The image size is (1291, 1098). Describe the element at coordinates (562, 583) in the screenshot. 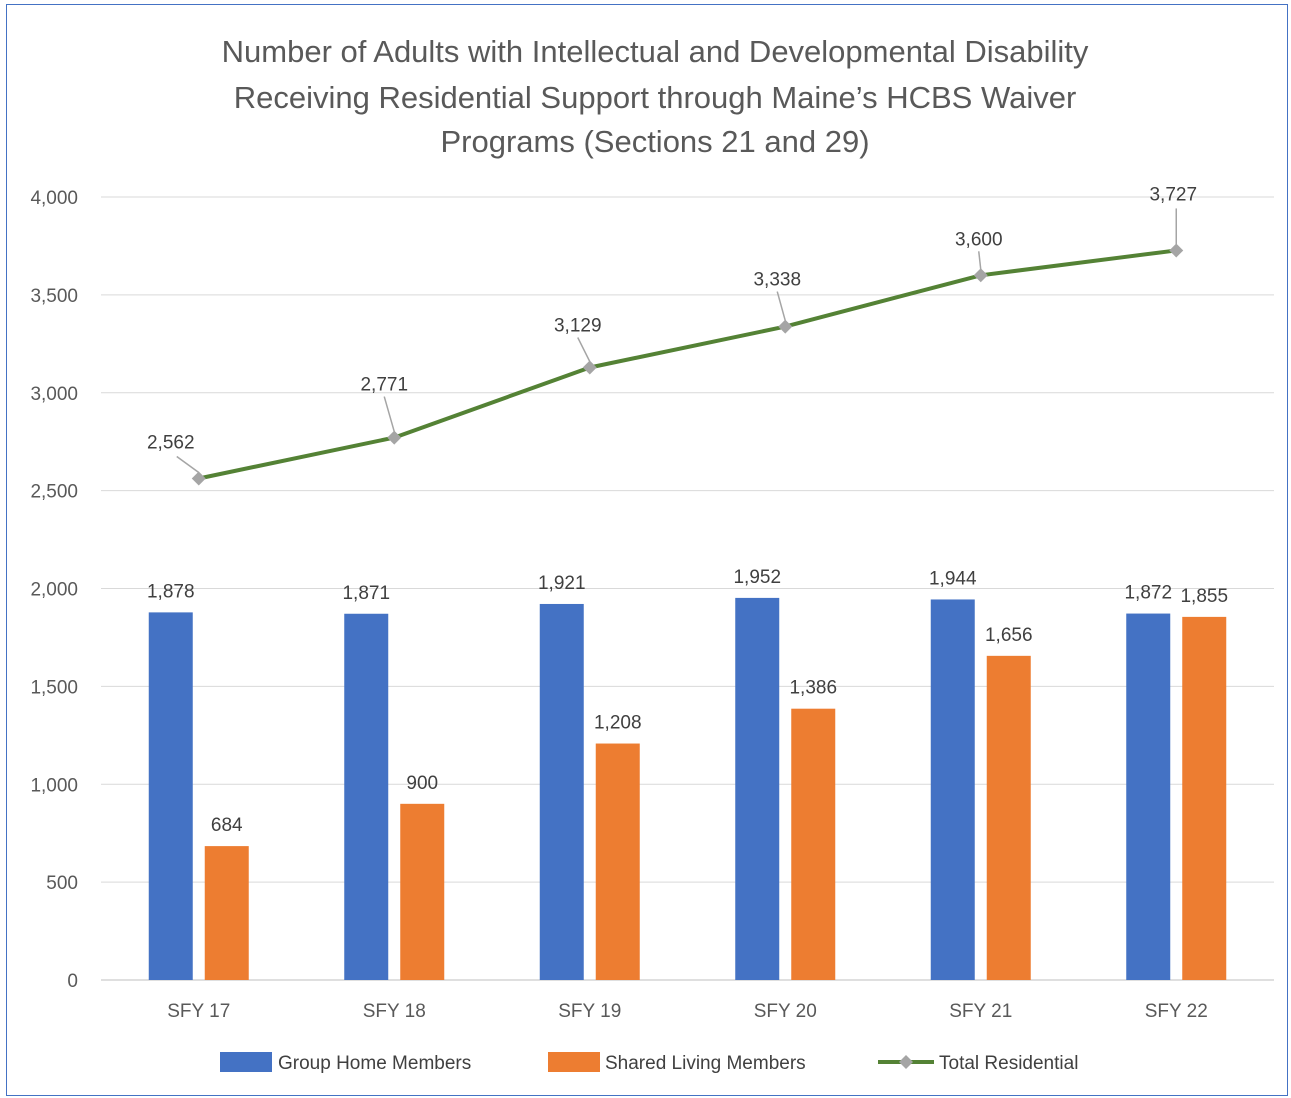

I see `data-label: 1,921` at that location.